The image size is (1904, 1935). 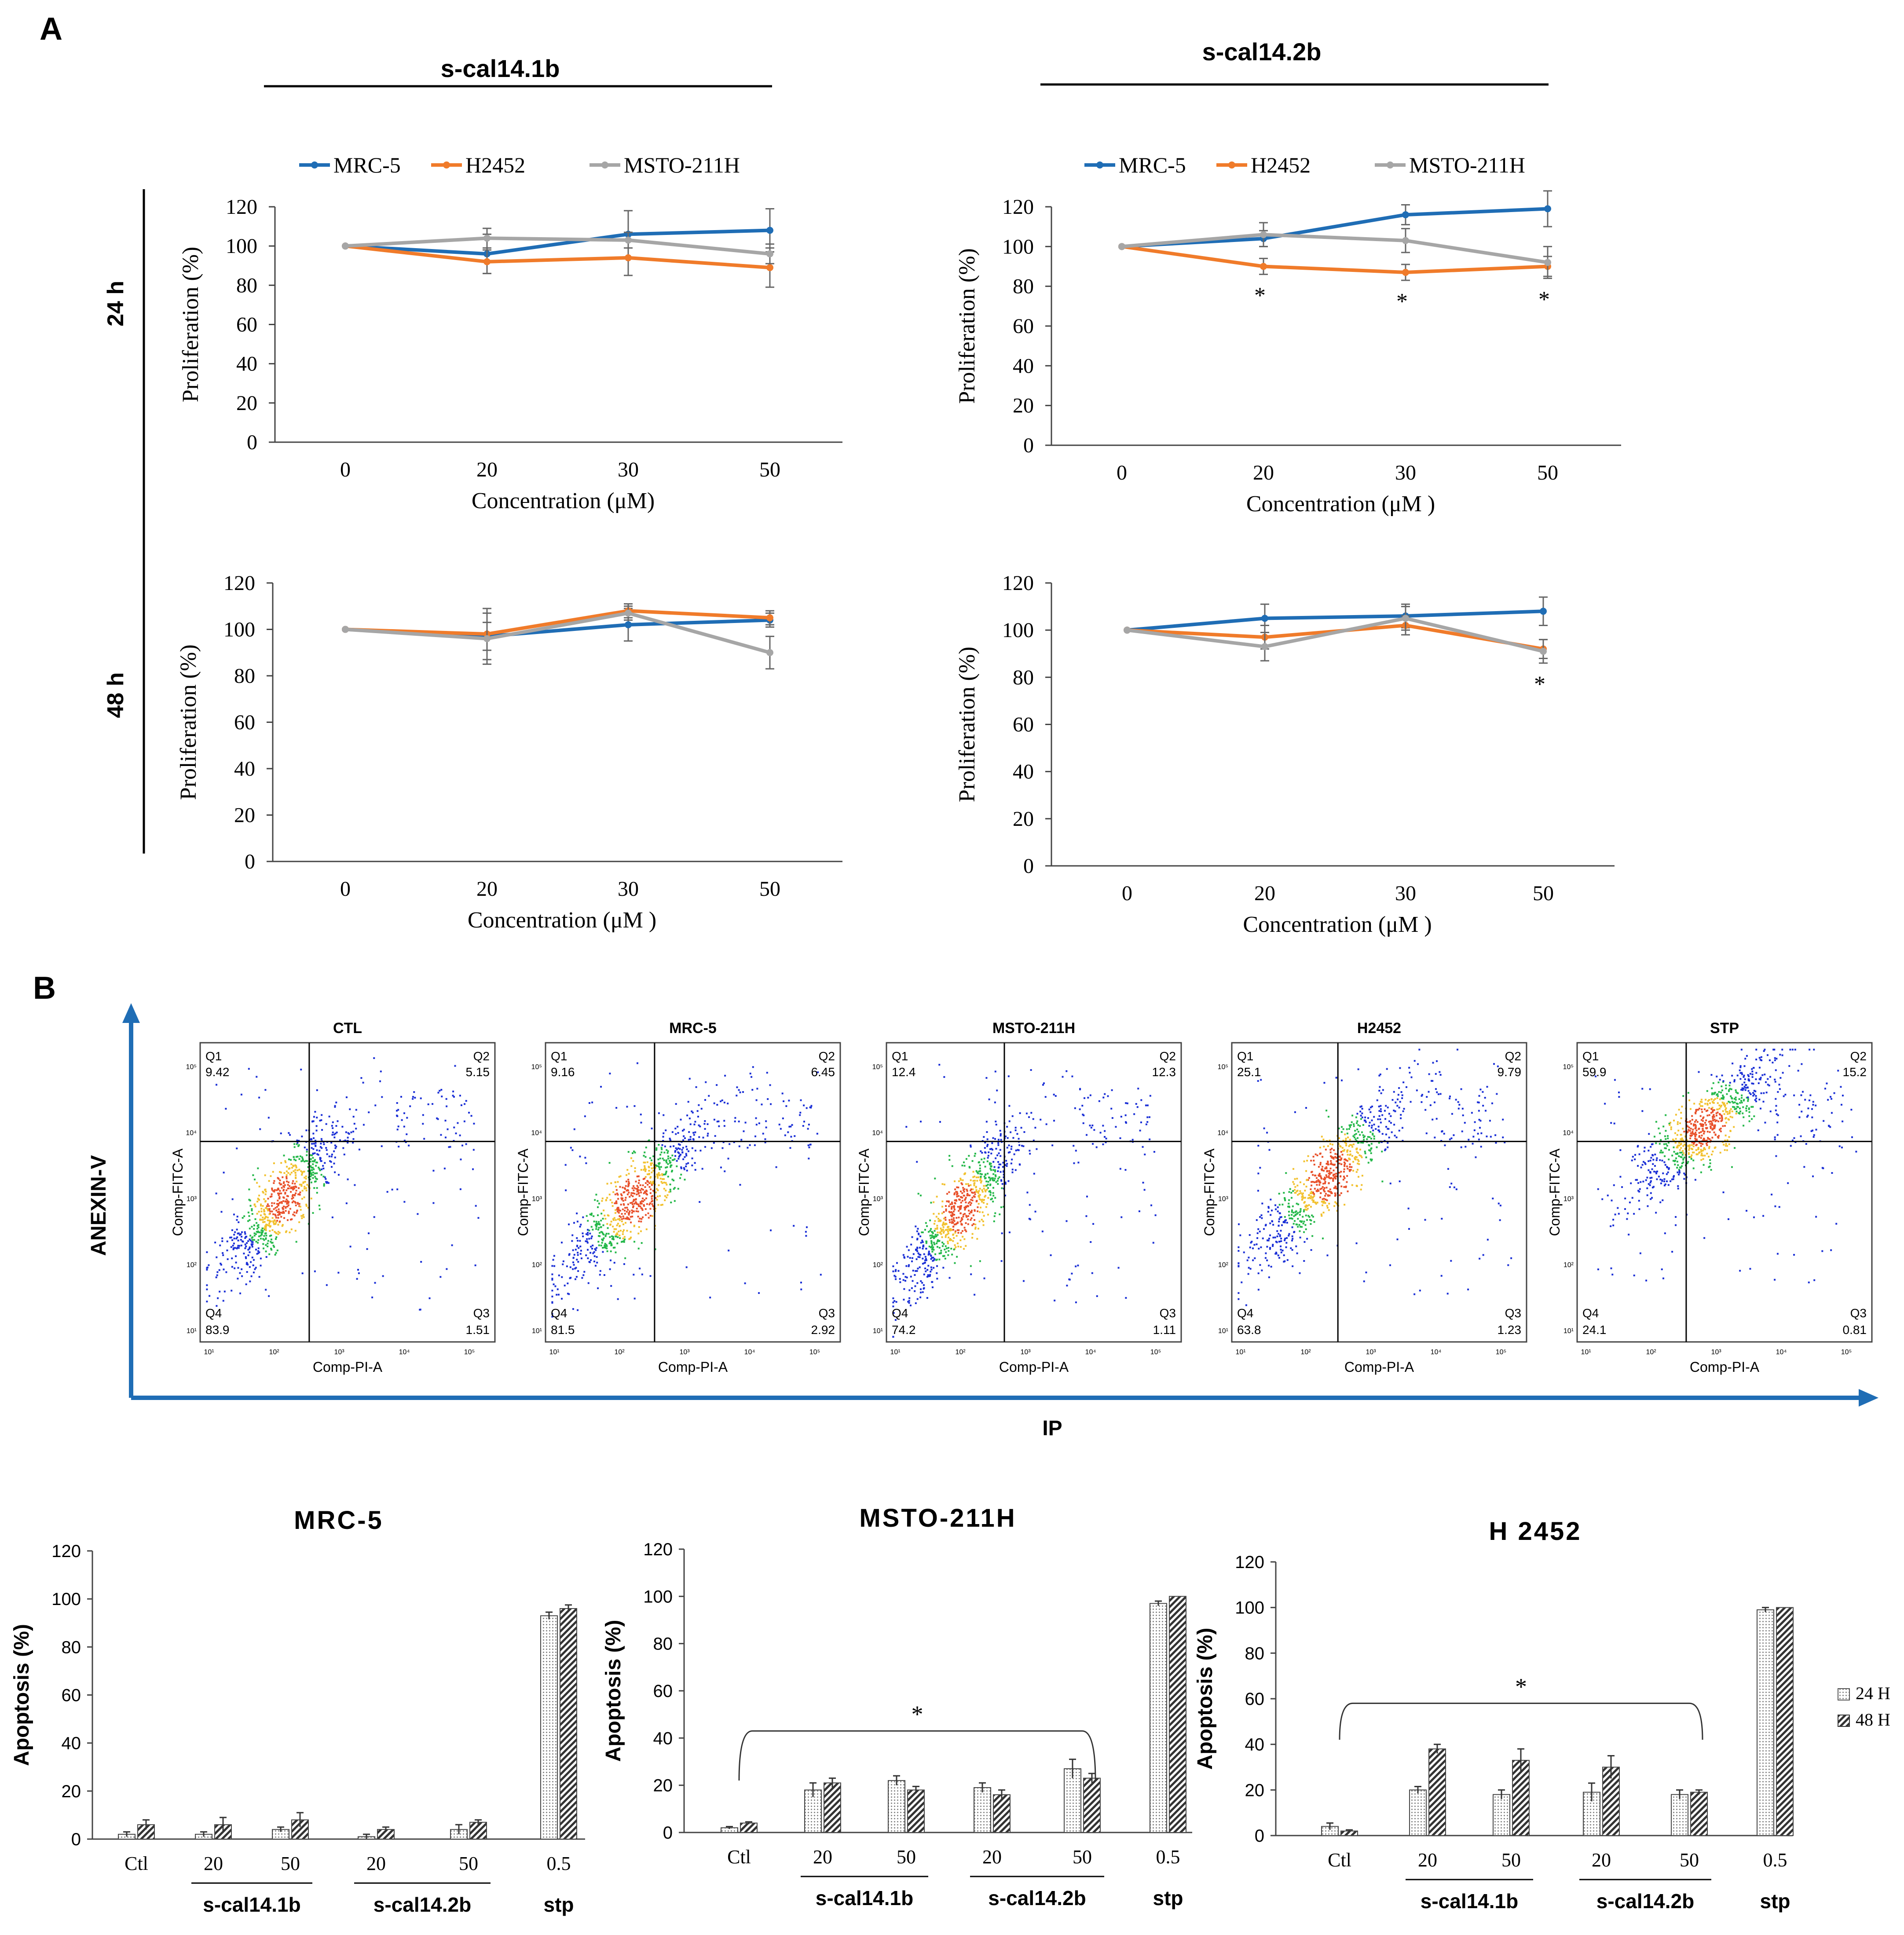 I want to click on group-label: s-cal14.2b, so click(x=422, y=1905).